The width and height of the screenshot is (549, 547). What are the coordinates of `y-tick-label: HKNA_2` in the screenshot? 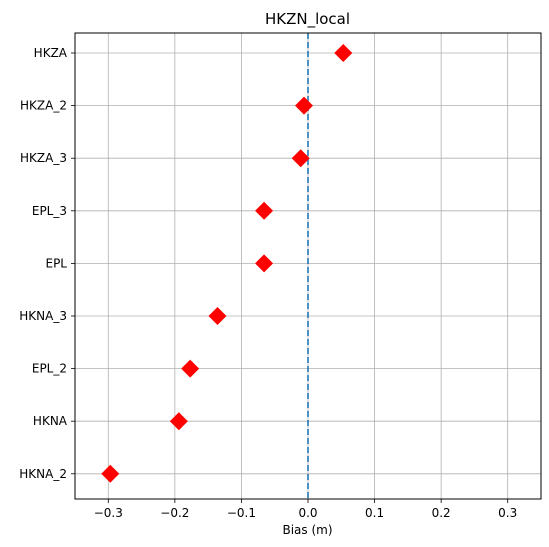 It's located at (43, 474).